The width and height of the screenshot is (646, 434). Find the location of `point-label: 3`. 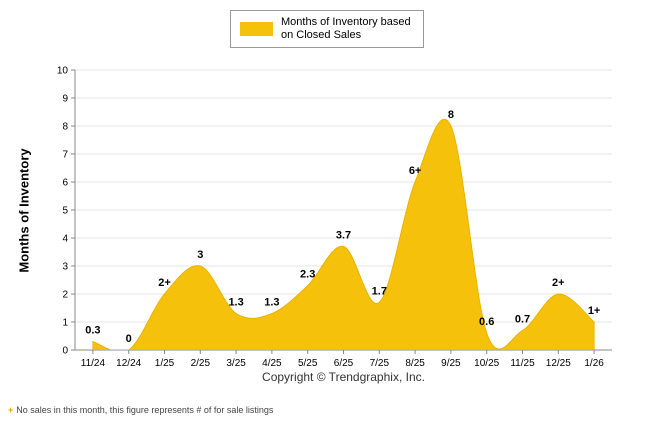

point-label: 3 is located at coordinates (200, 255).